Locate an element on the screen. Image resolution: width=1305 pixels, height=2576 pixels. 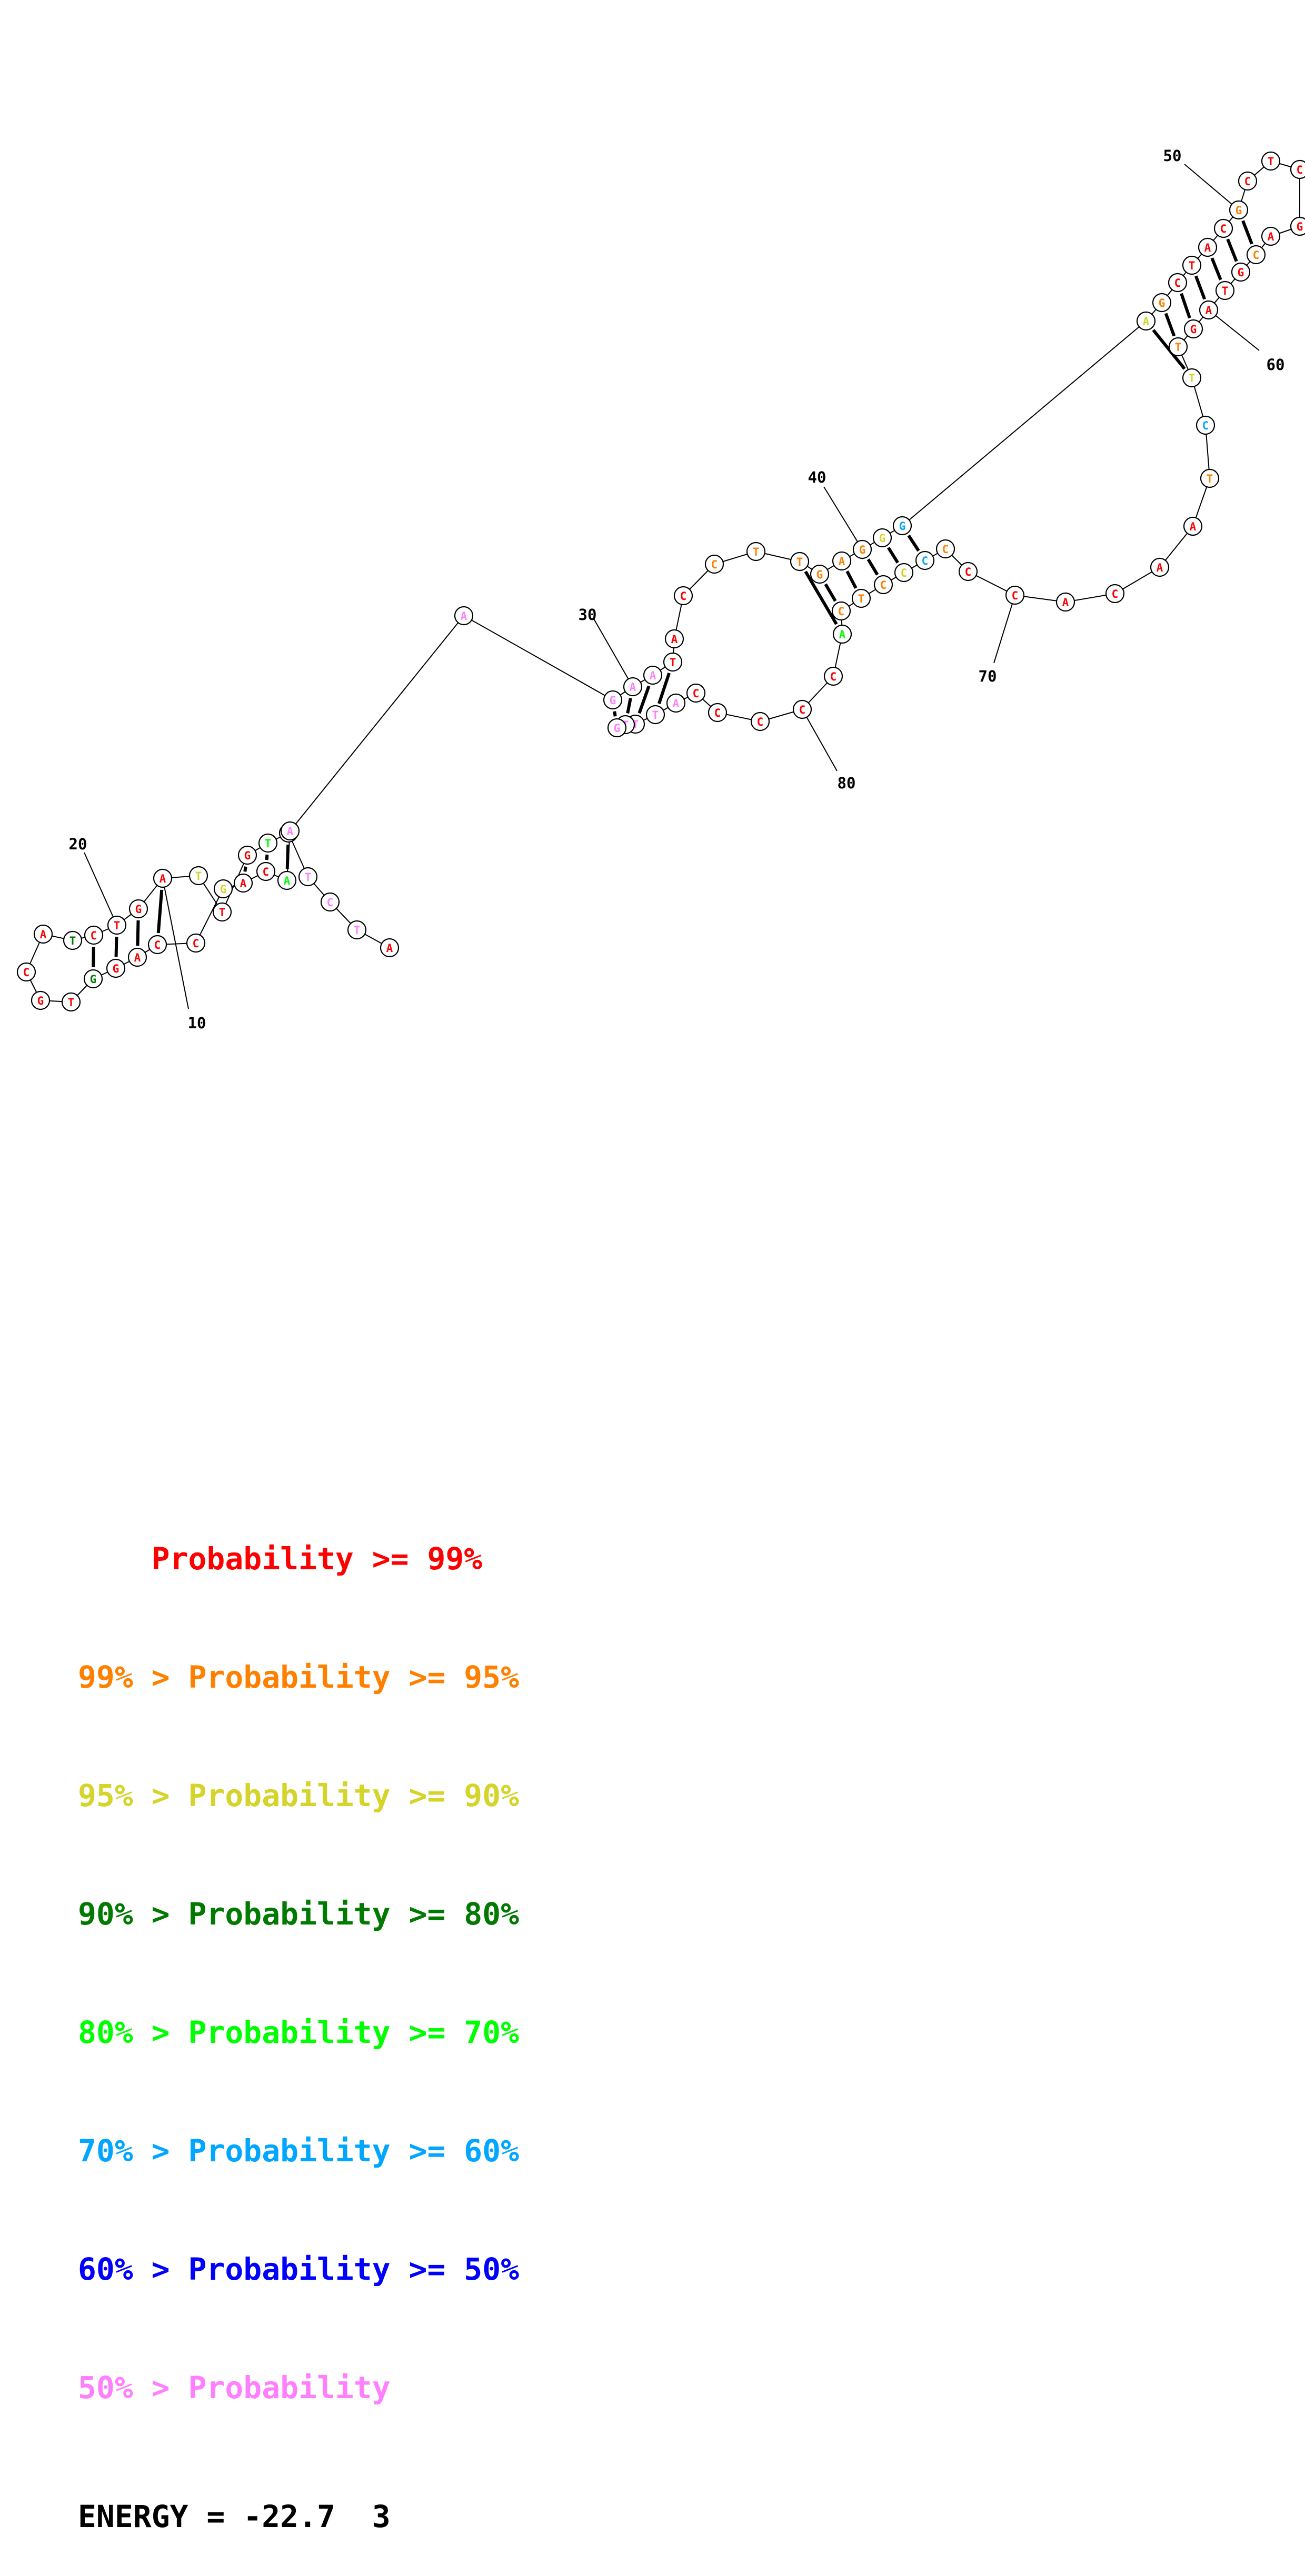
legend-row-p99: Probability >= 99% is located at coordinates (298, 1559).